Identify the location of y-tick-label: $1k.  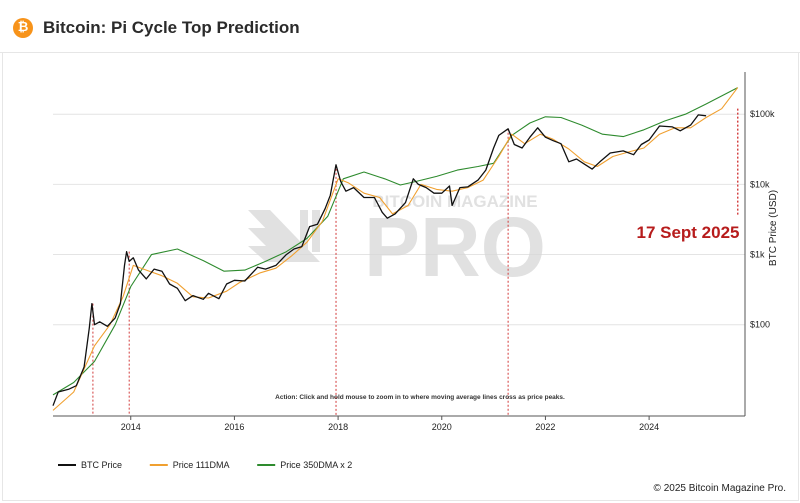
(757, 255).